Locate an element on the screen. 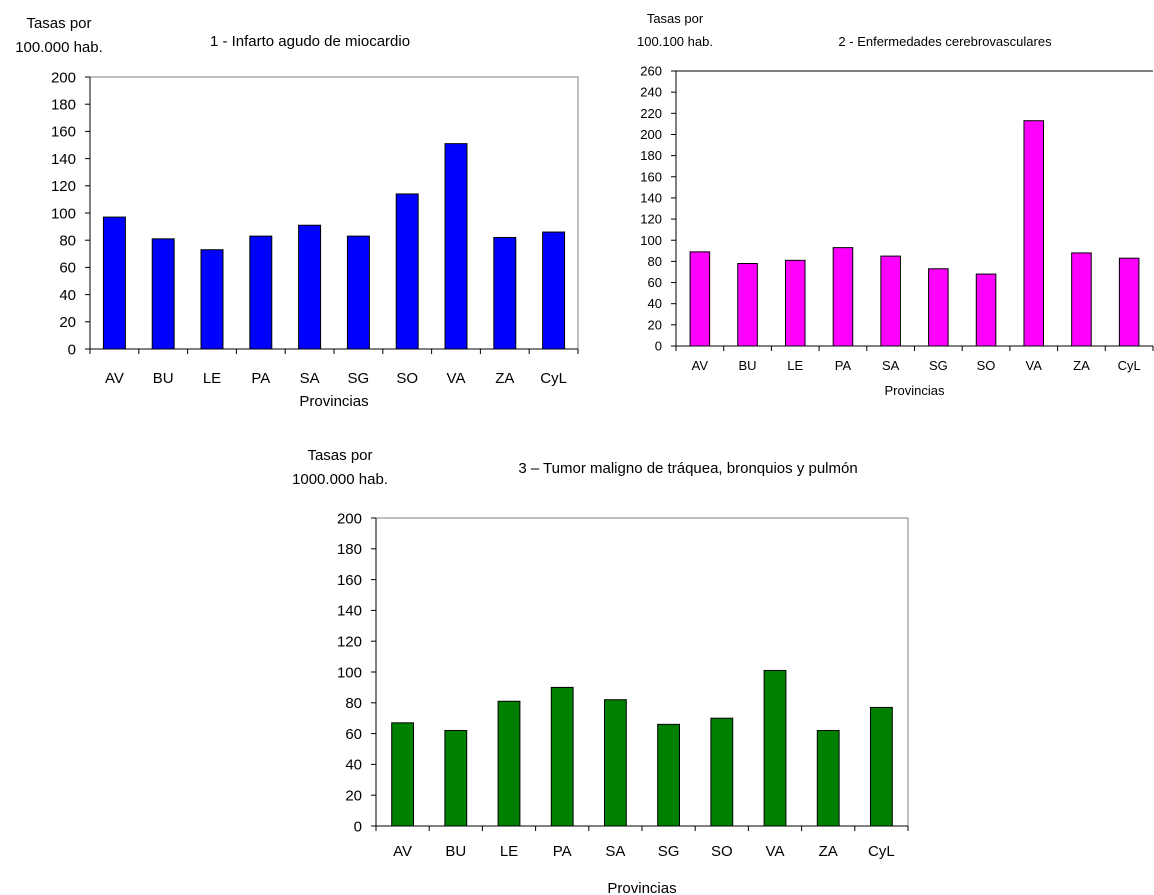 This screenshot has width=1154, height=895. bar-ZA is located at coordinates (505, 293).